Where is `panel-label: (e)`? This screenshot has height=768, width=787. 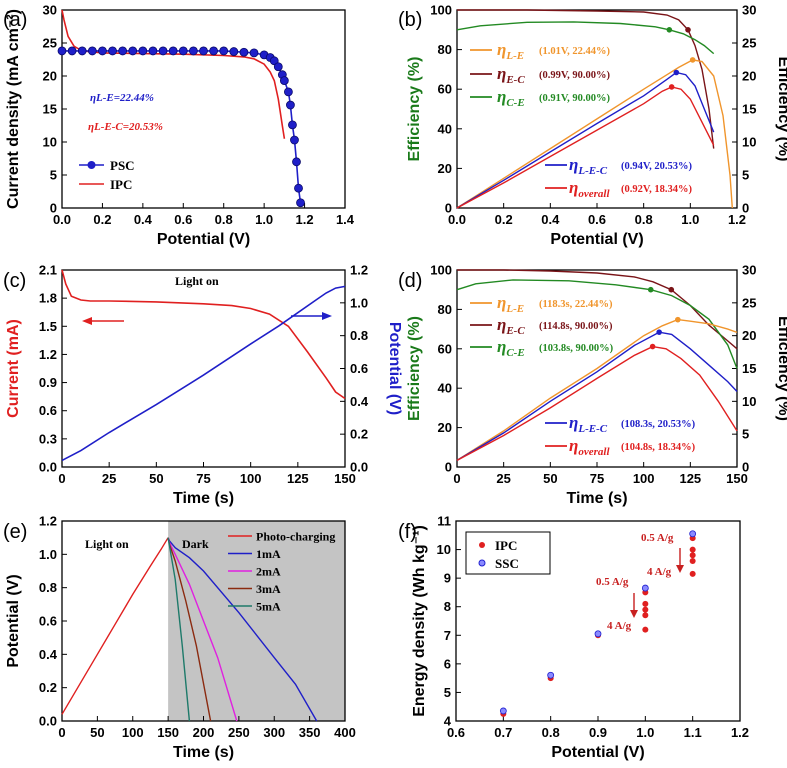
panel-label: (e) is located at coordinates (15, 532).